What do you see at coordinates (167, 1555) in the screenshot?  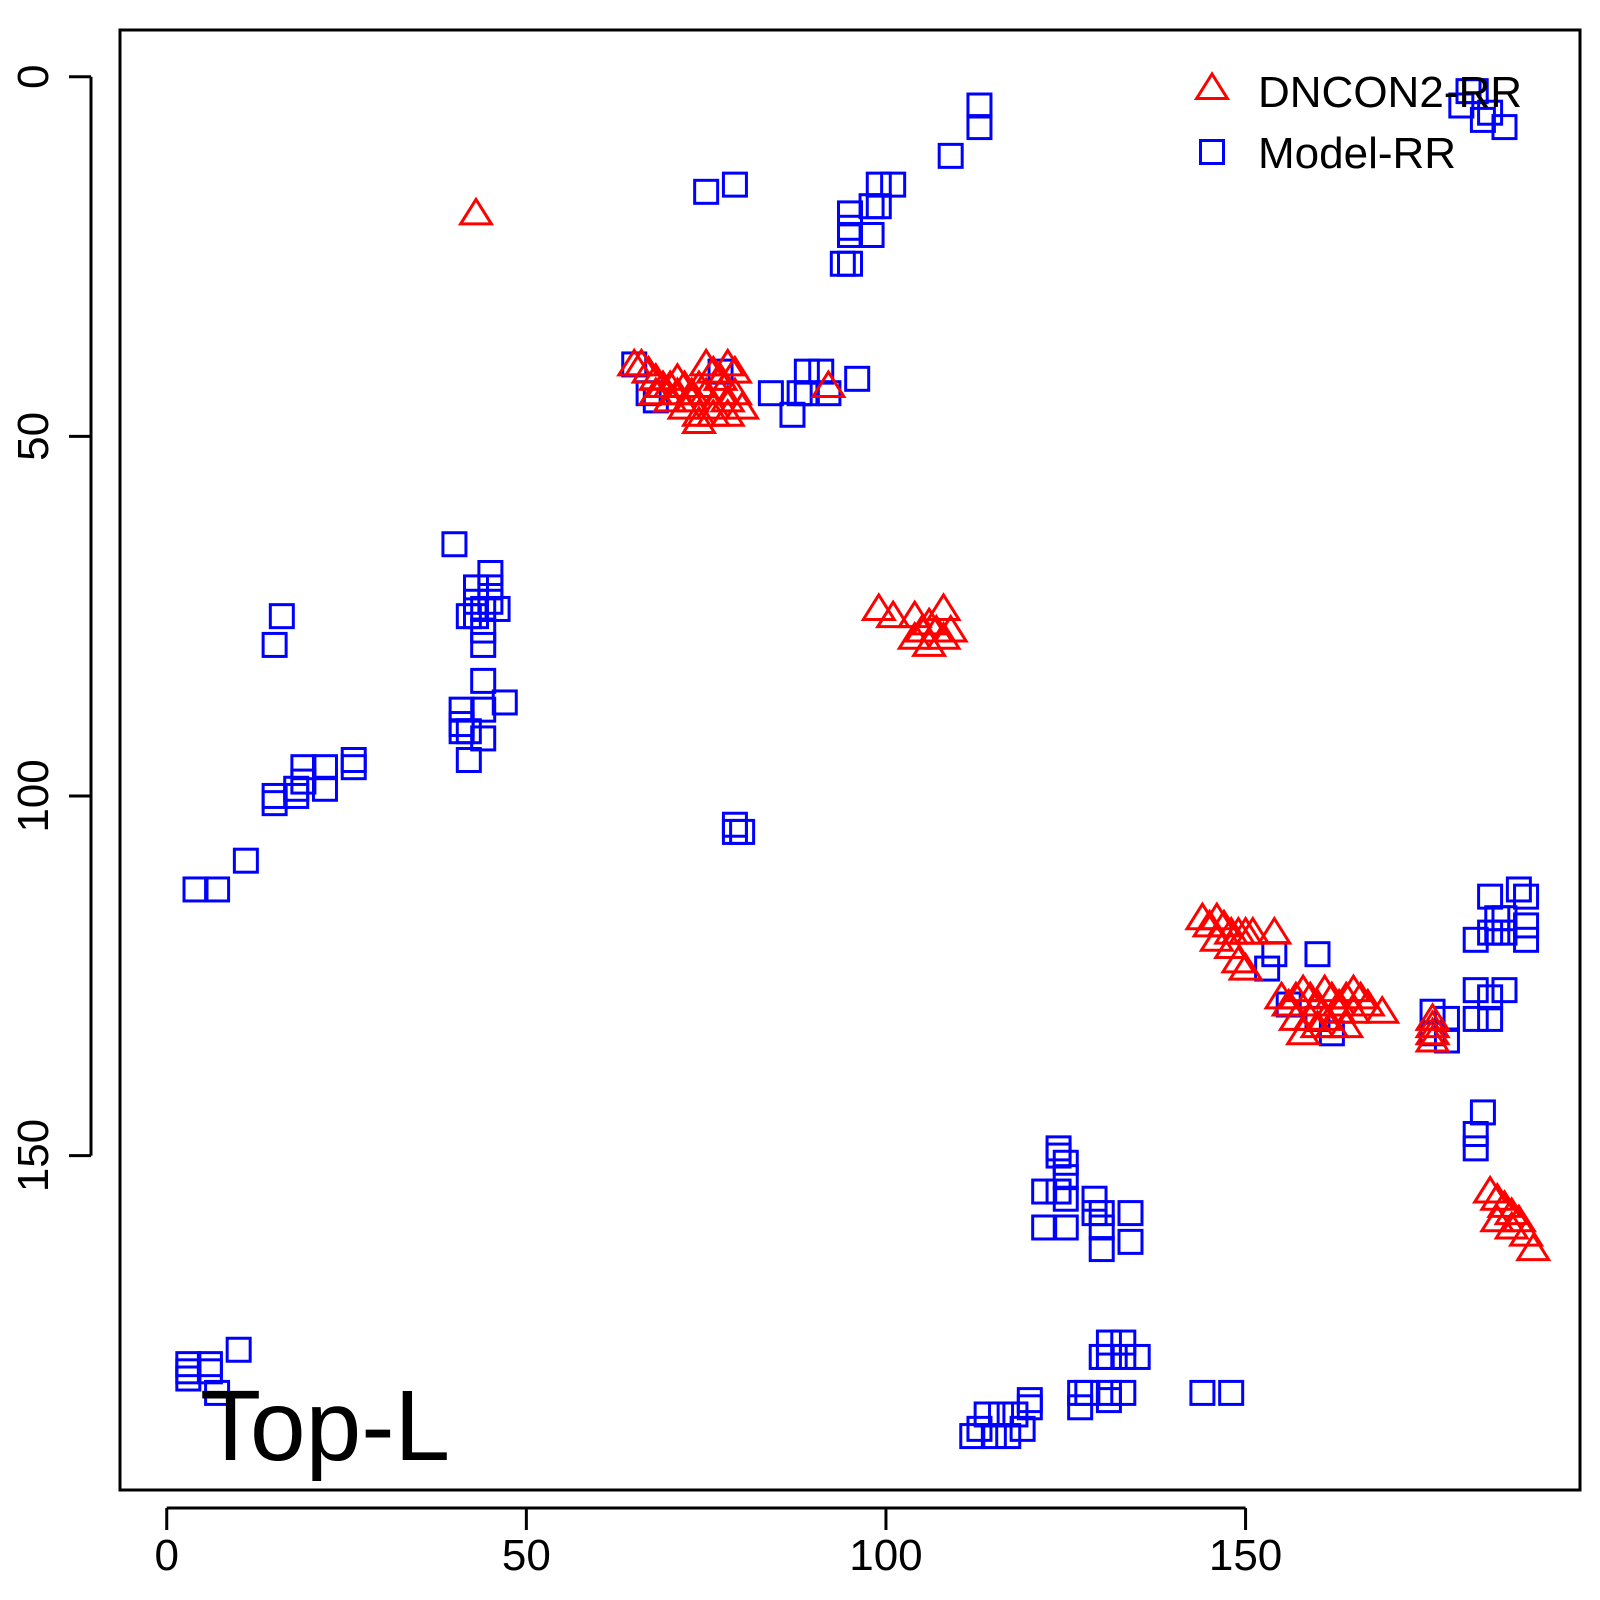 I see `x-tick-label: 0` at bounding box center [167, 1555].